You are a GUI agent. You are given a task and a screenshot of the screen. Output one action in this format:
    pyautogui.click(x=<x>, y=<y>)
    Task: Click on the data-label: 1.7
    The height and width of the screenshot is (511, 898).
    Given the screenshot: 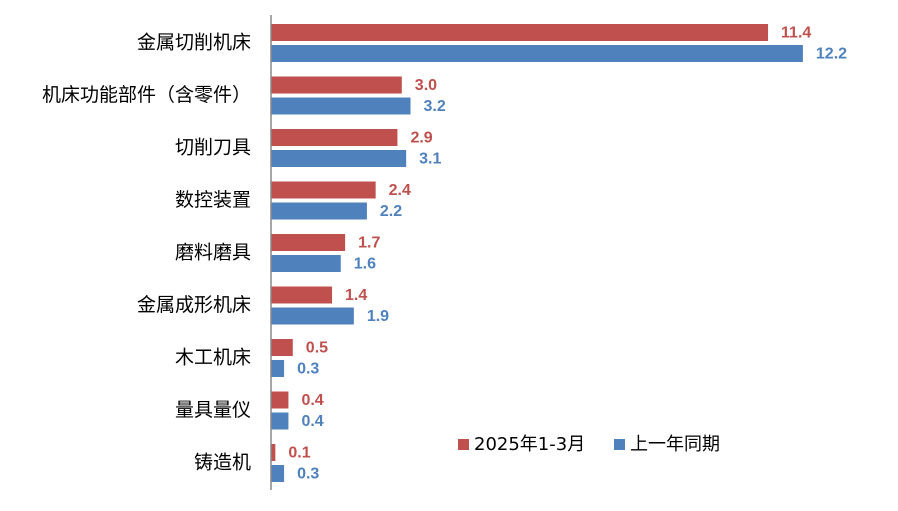 What is the action you would take?
    pyautogui.click(x=369, y=243)
    